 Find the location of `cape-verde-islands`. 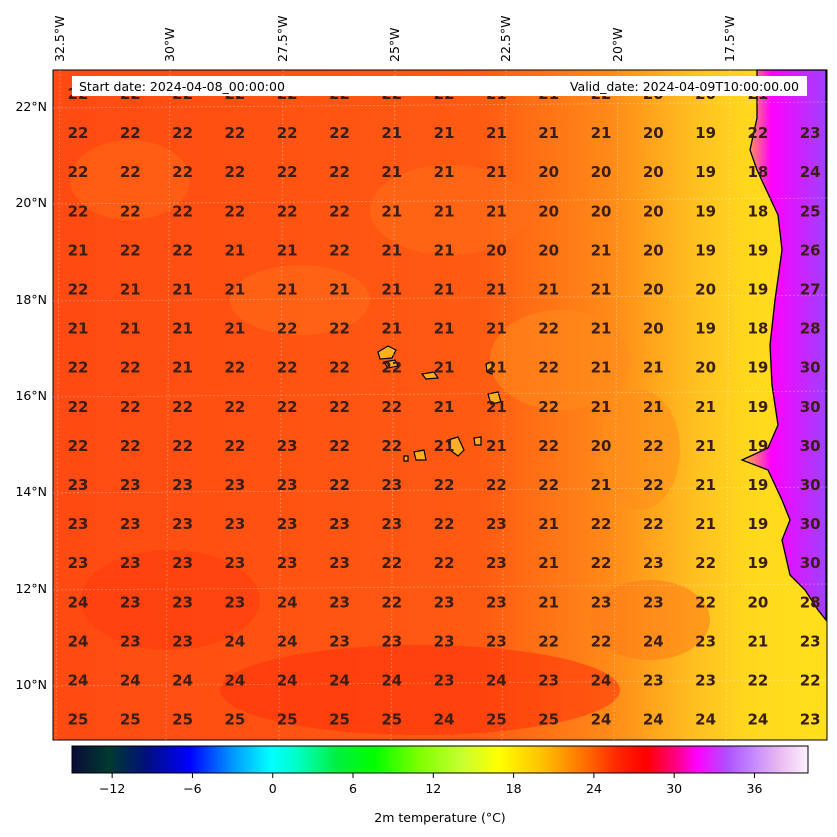

cape-verde-islands is located at coordinates (439, 403).